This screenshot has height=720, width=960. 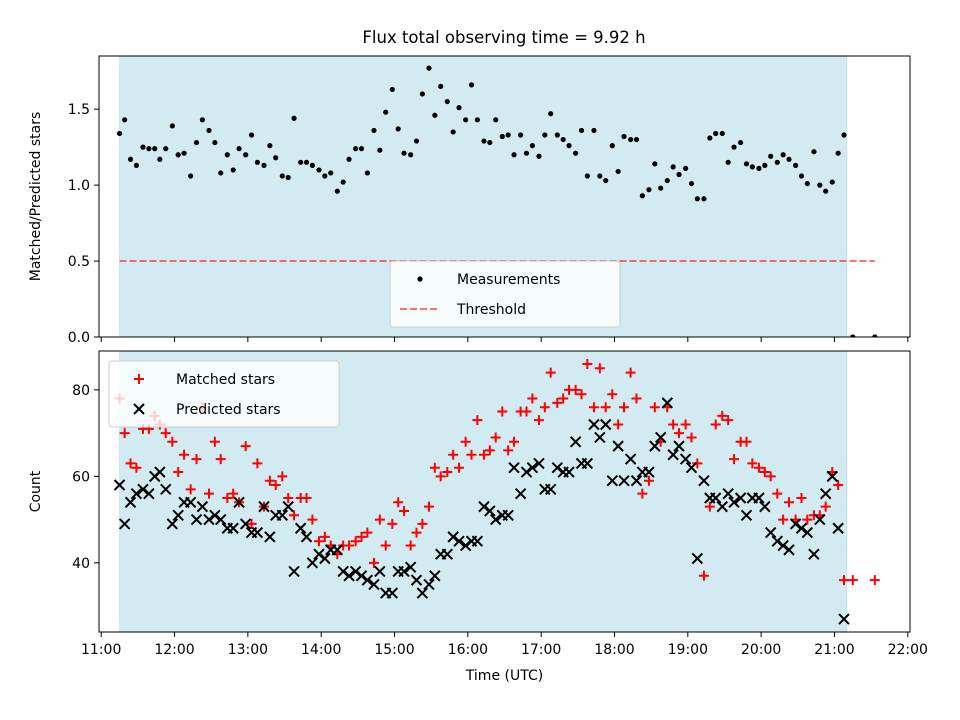 What do you see at coordinates (688, 650) in the screenshot?
I see `x-tick-label: 19:00` at bounding box center [688, 650].